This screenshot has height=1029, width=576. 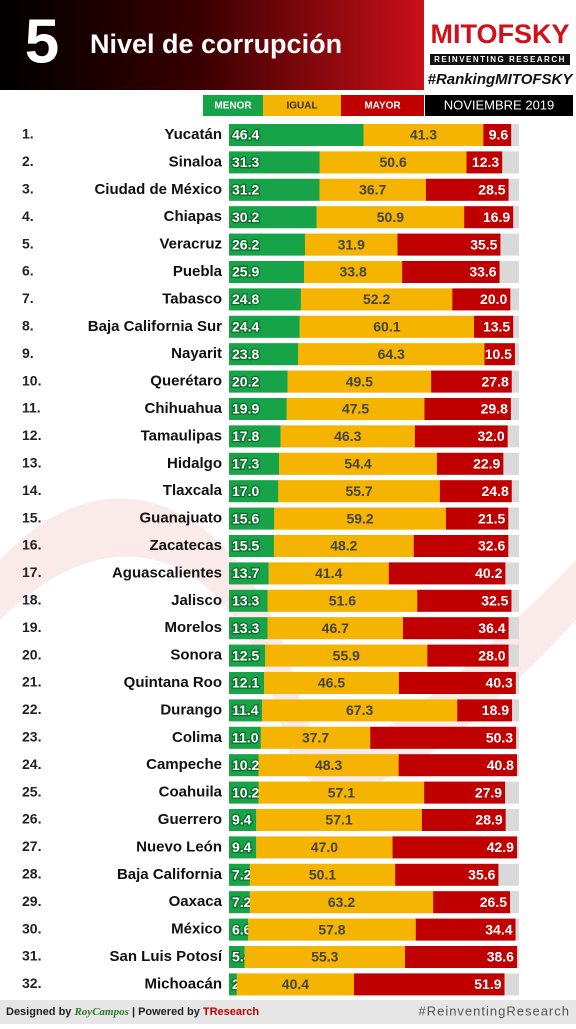 I want to click on value-label: 28.5, so click(x=491, y=190).